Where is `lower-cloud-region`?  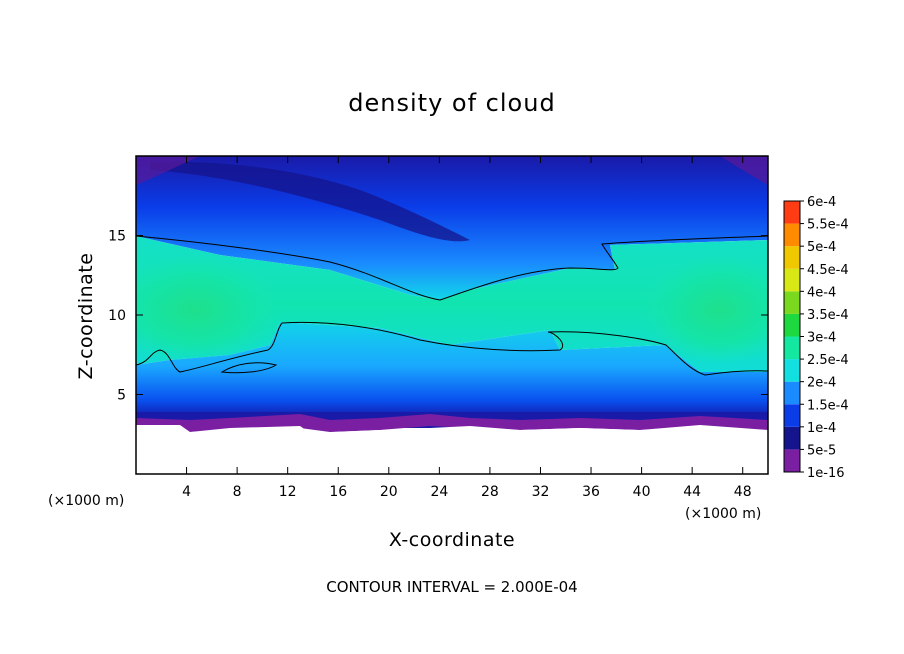
lower-cloud-region is located at coordinates (452, 371).